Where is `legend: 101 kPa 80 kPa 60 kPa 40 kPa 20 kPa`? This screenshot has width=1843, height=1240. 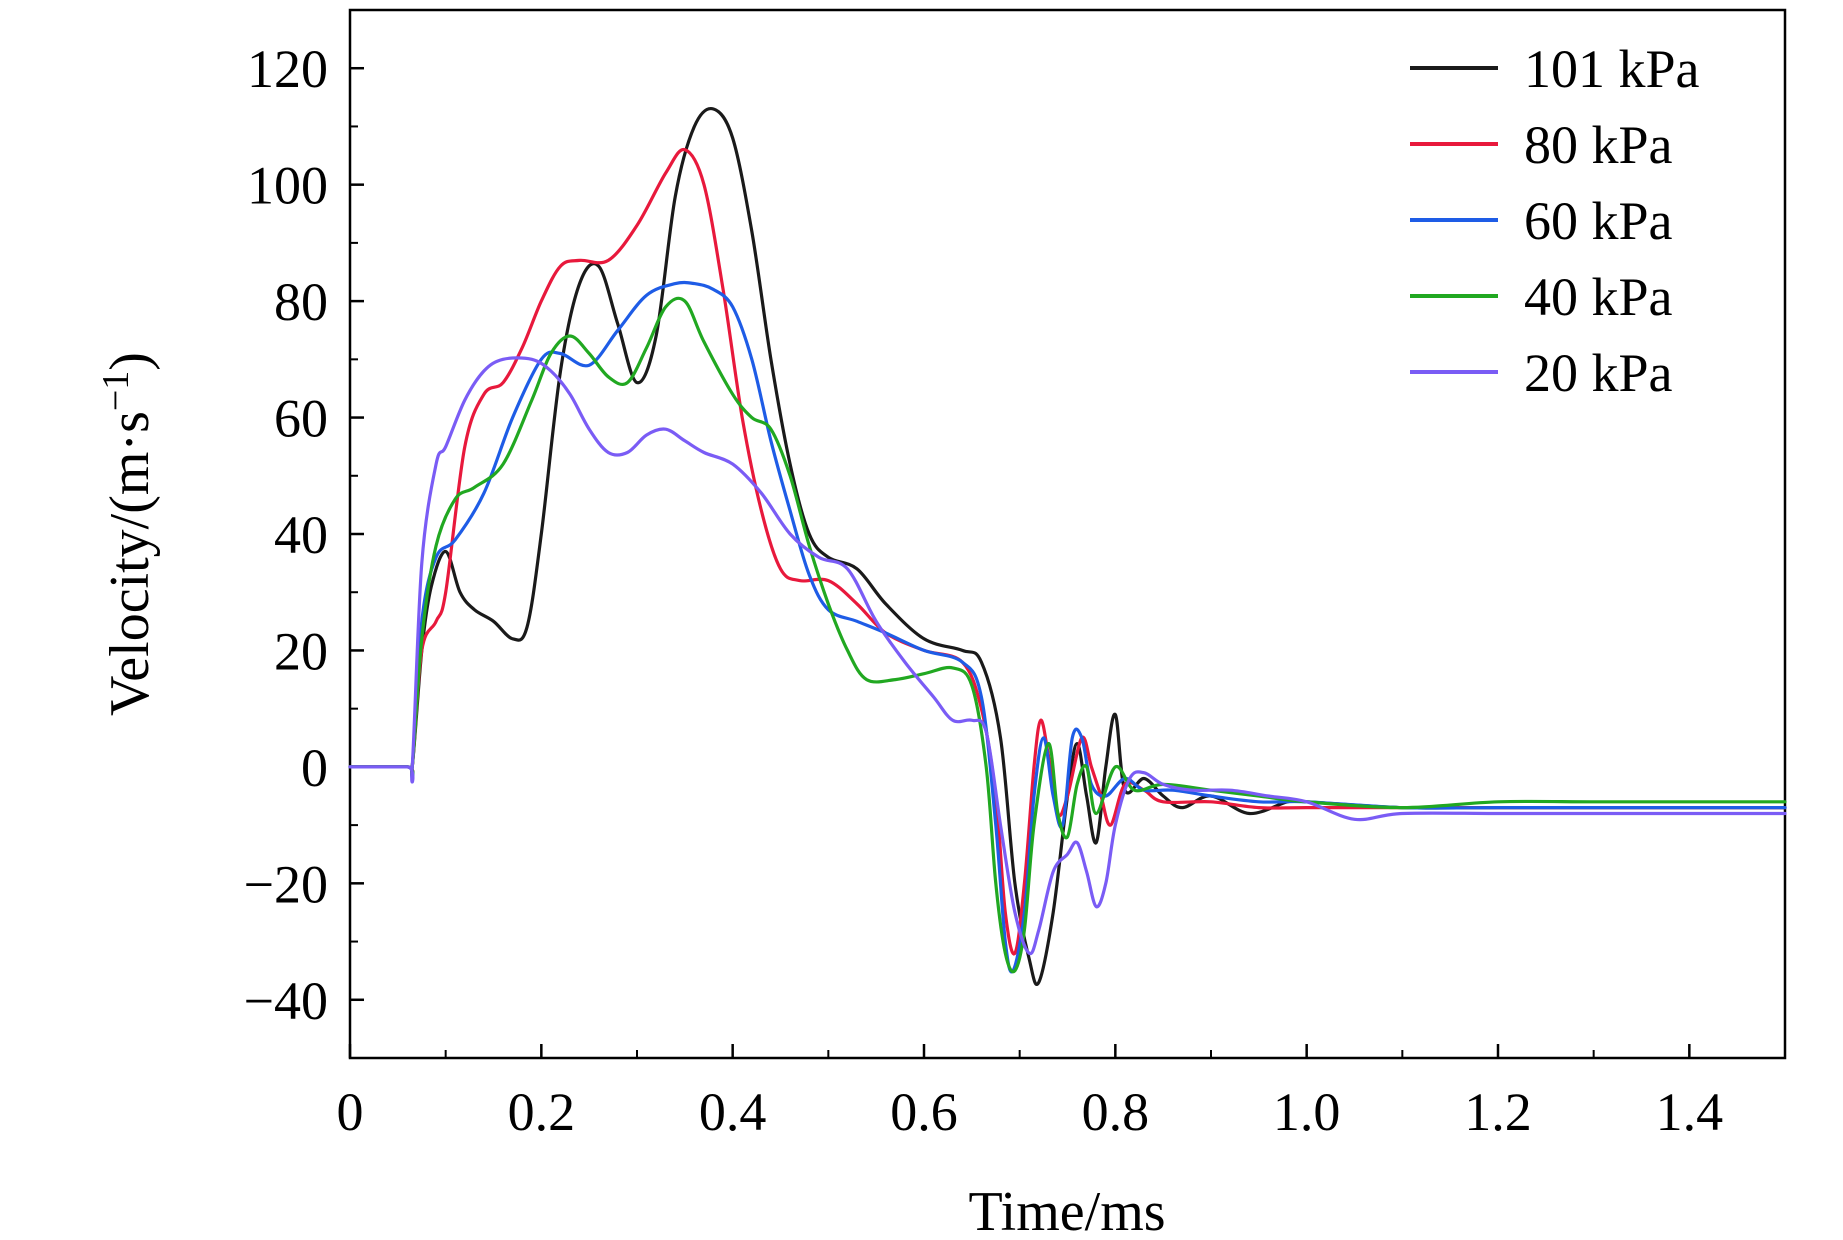 legend: 101 kPa 80 kPa 60 kPa 40 kPa 20 kPa is located at coordinates (1555, 221).